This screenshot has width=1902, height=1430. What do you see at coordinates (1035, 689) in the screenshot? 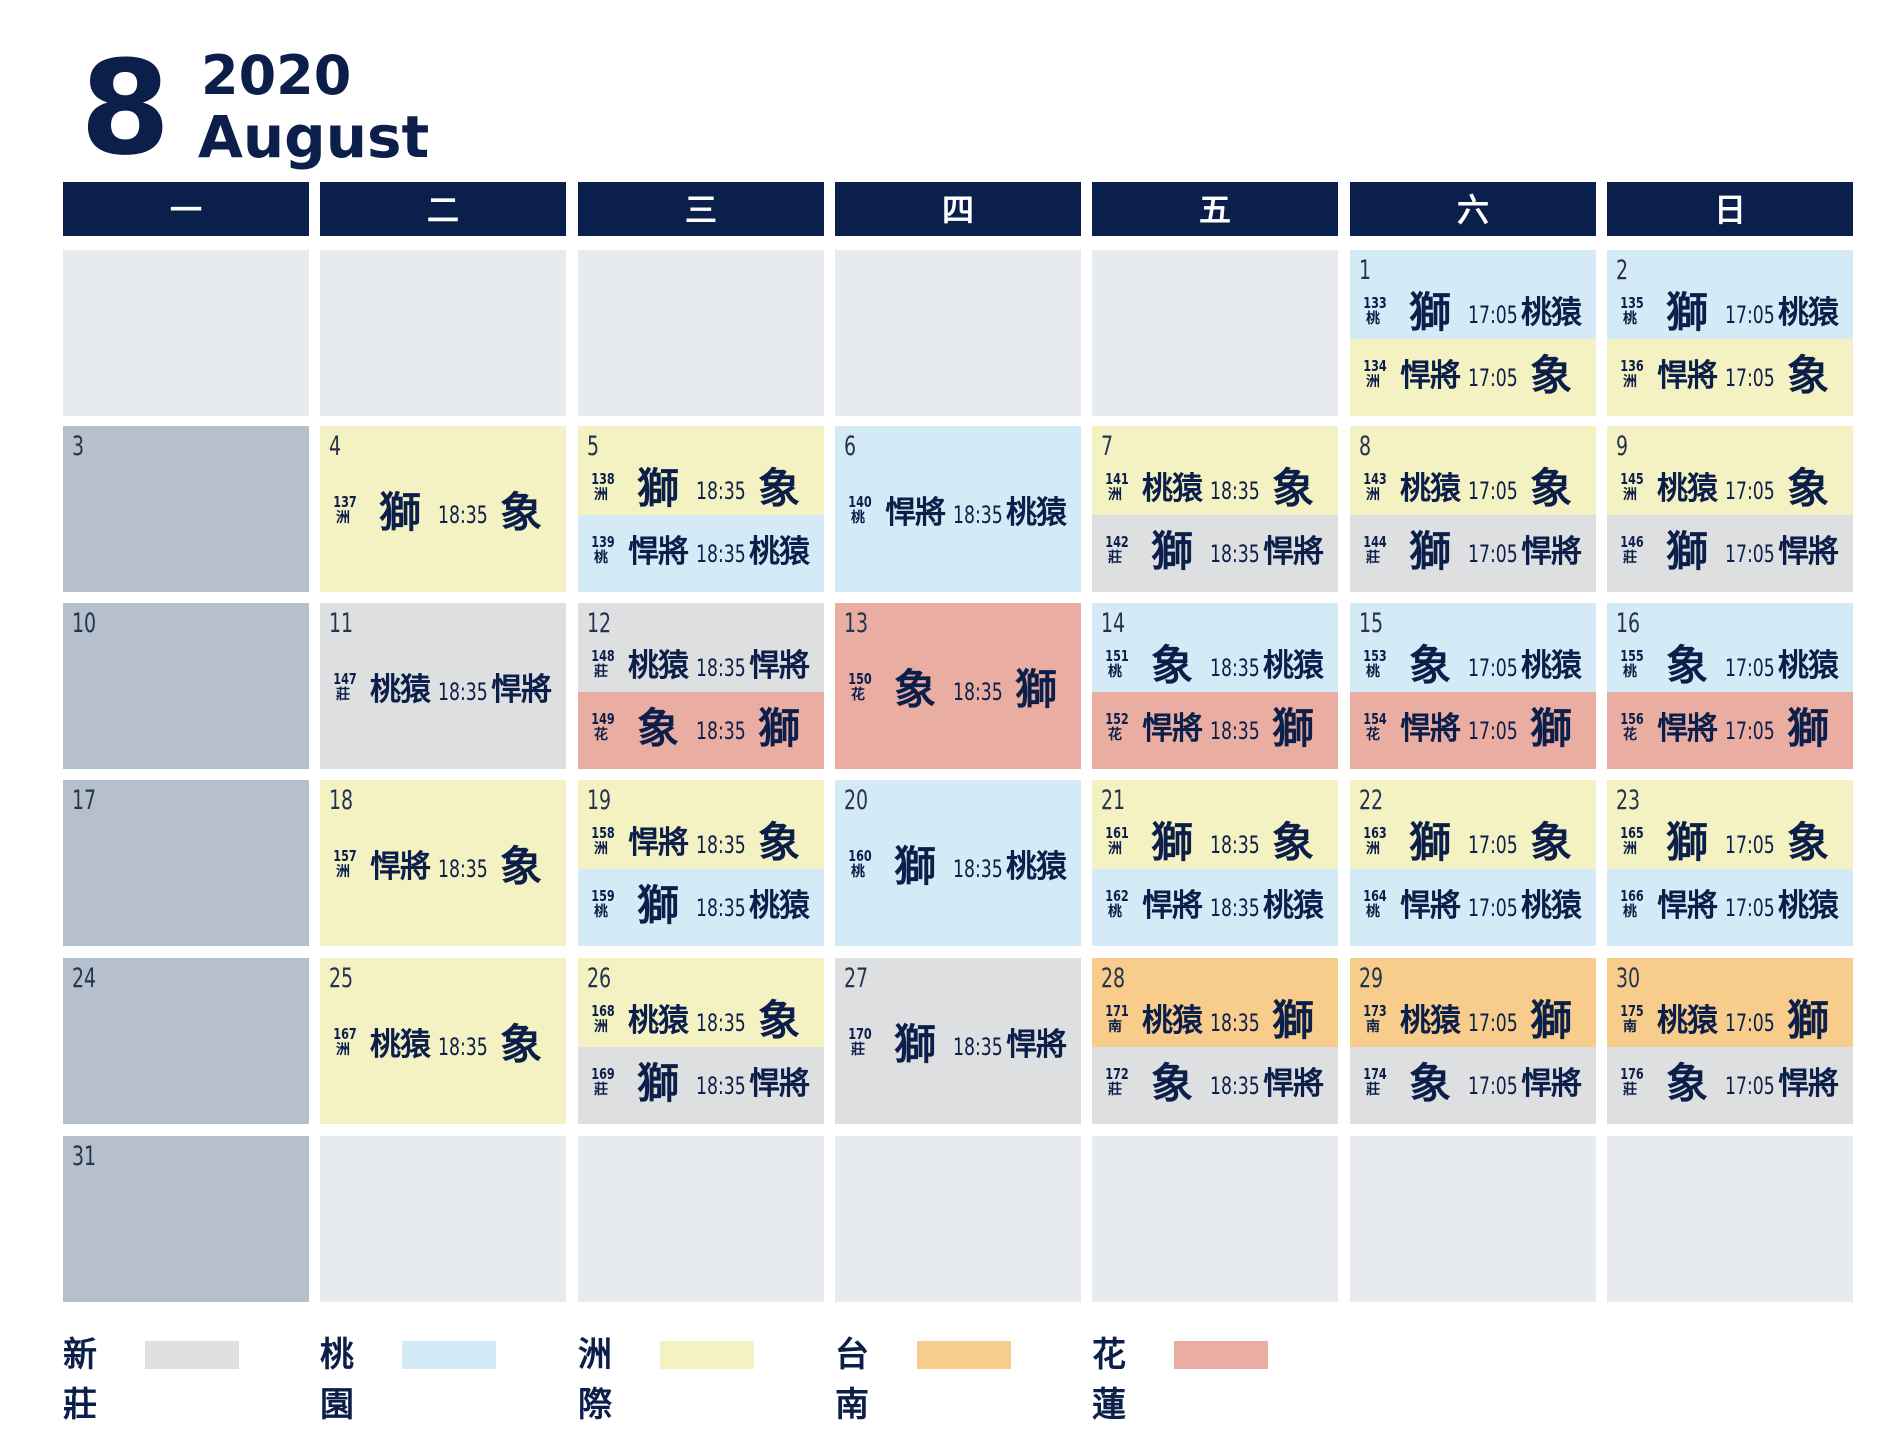
I see `home-team: 獅` at bounding box center [1035, 689].